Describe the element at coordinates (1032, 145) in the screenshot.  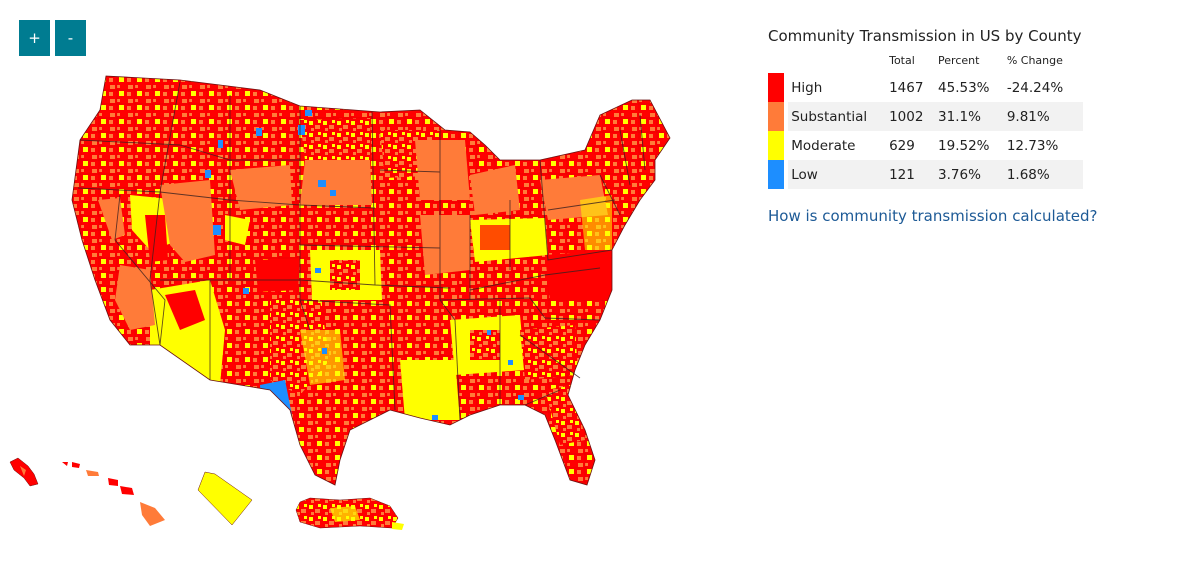
I see `change-value: 12.73%` at that location.